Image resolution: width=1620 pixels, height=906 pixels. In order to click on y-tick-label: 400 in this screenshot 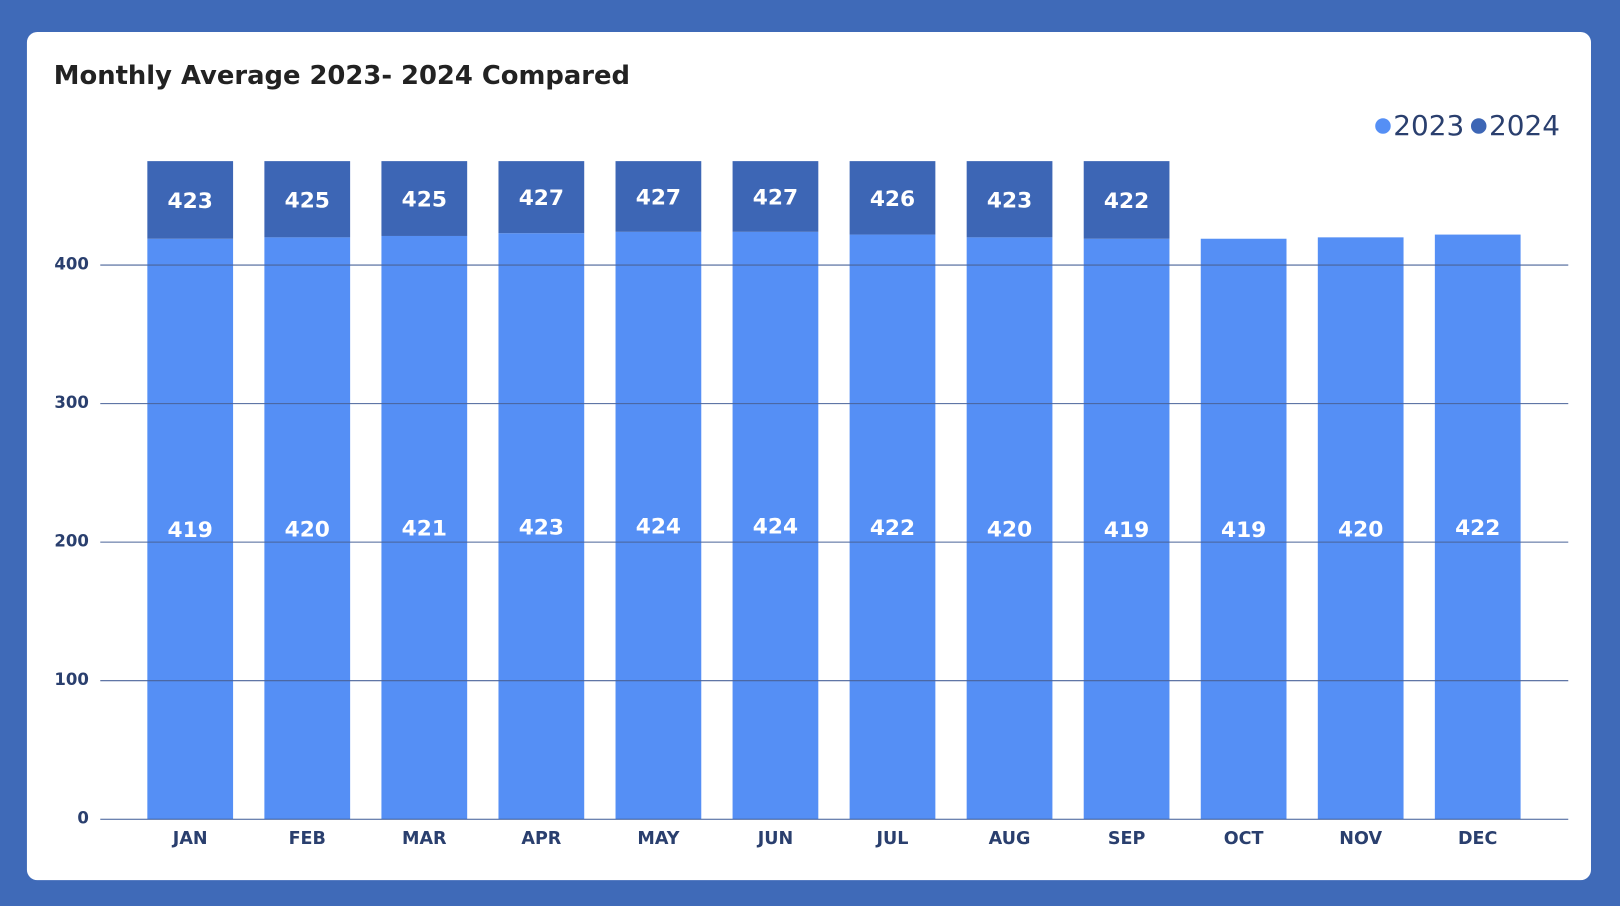, I will do `click(71, 264)`.